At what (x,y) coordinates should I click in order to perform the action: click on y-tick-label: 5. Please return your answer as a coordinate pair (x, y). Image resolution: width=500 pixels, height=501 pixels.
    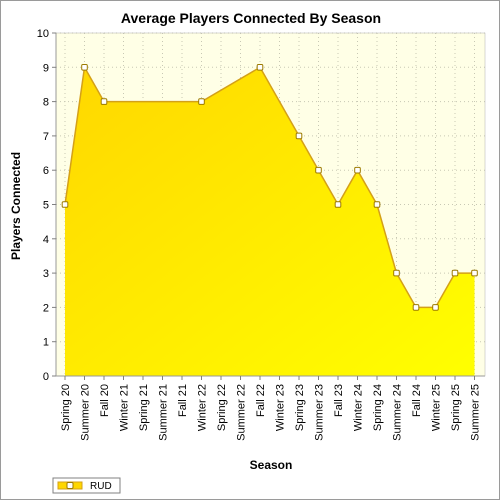
    Looking at the image, I should click on (46, 206).